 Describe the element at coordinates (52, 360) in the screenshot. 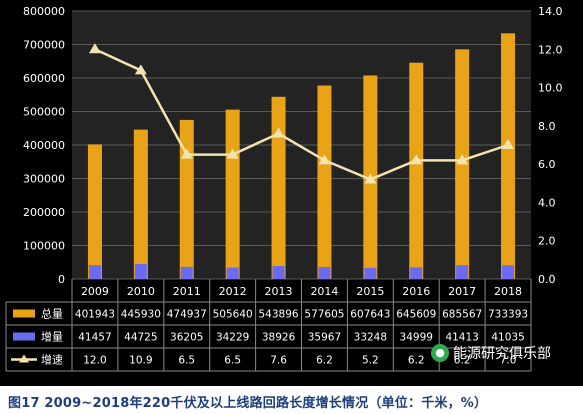

I see `legend-label: 增速` at that location.